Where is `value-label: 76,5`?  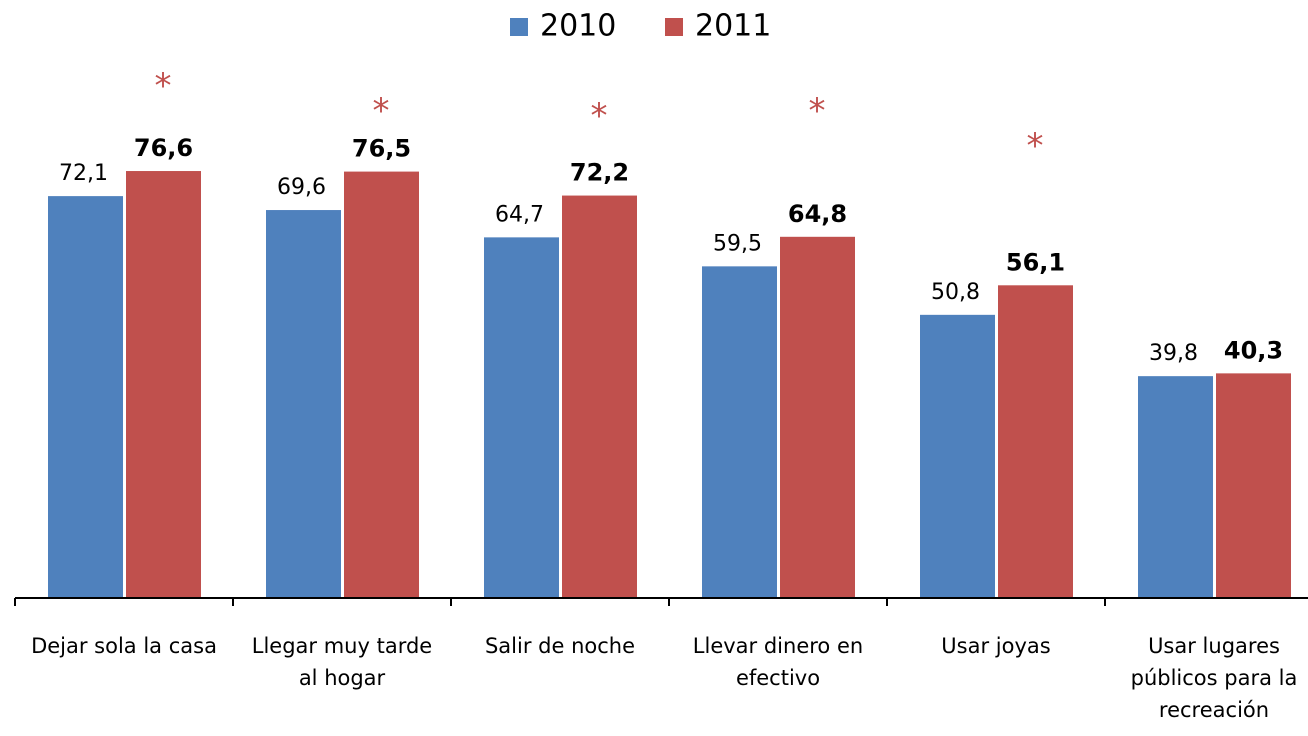 value-label: 76,5 is located at coordinates (381, 149).